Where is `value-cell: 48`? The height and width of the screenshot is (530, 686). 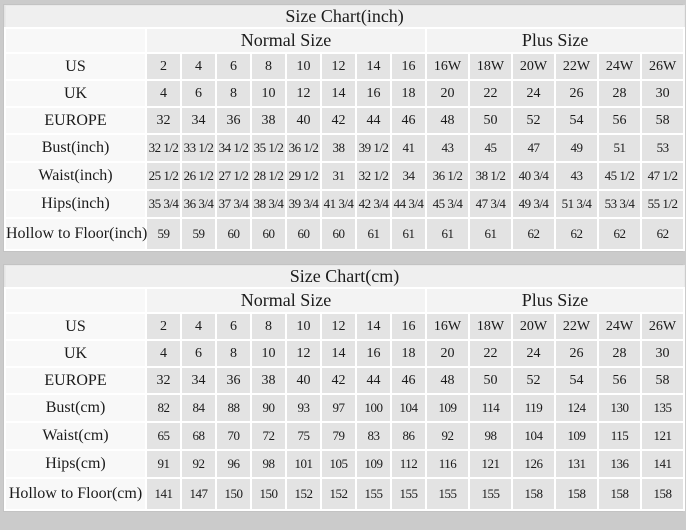 value-cell: 48 is located at coordinates (447, 380).